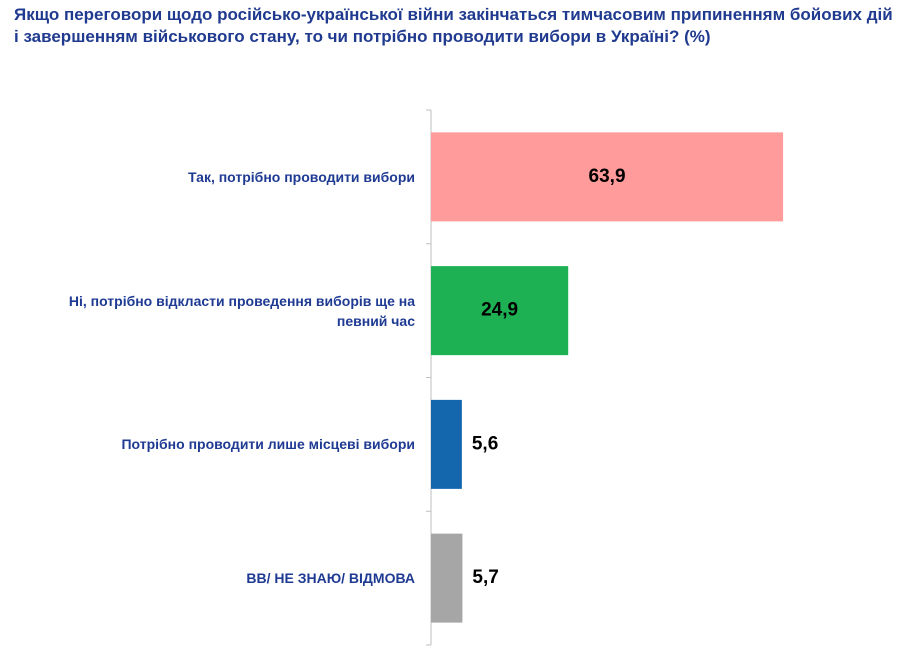  What do you see at coordinates (268, 444) in the screenshot?
I see `category-text: Потрібно проводити лише місцеві вибори` at bounding box center [268, 444].